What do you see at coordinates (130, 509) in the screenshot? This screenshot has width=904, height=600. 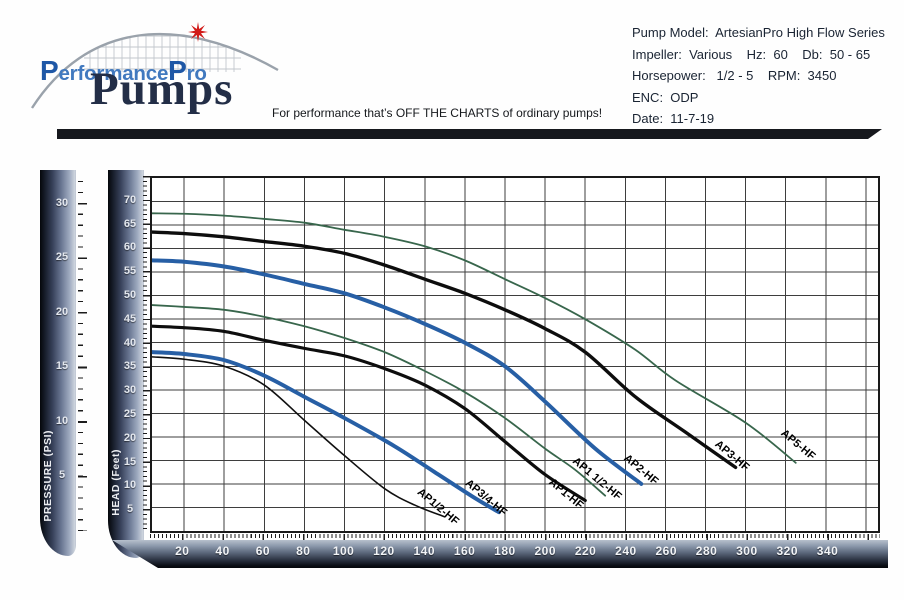 I see `head-tick-label: 5` at bounding box center [130, 509].